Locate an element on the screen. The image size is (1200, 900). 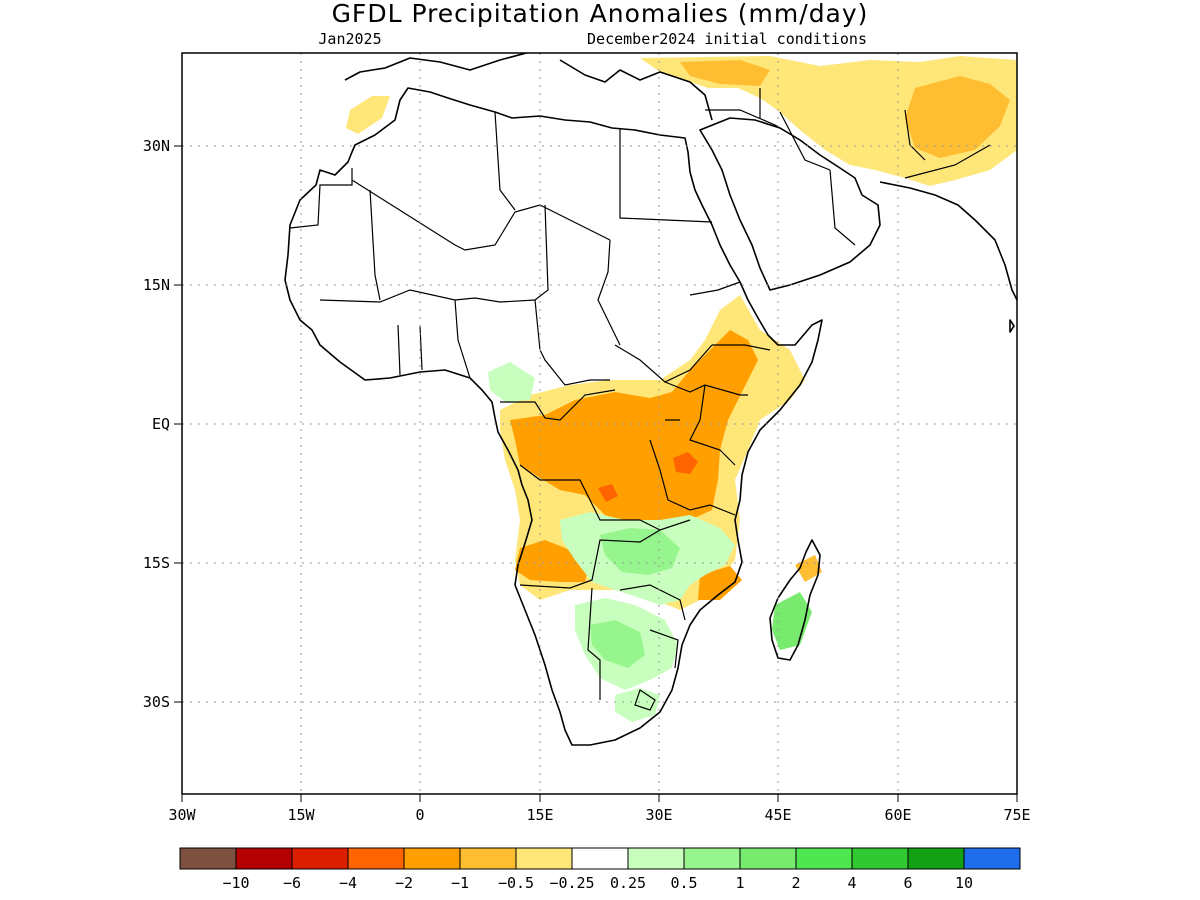
colorbar-label: −0.5 is located at coordinates (516, 883).